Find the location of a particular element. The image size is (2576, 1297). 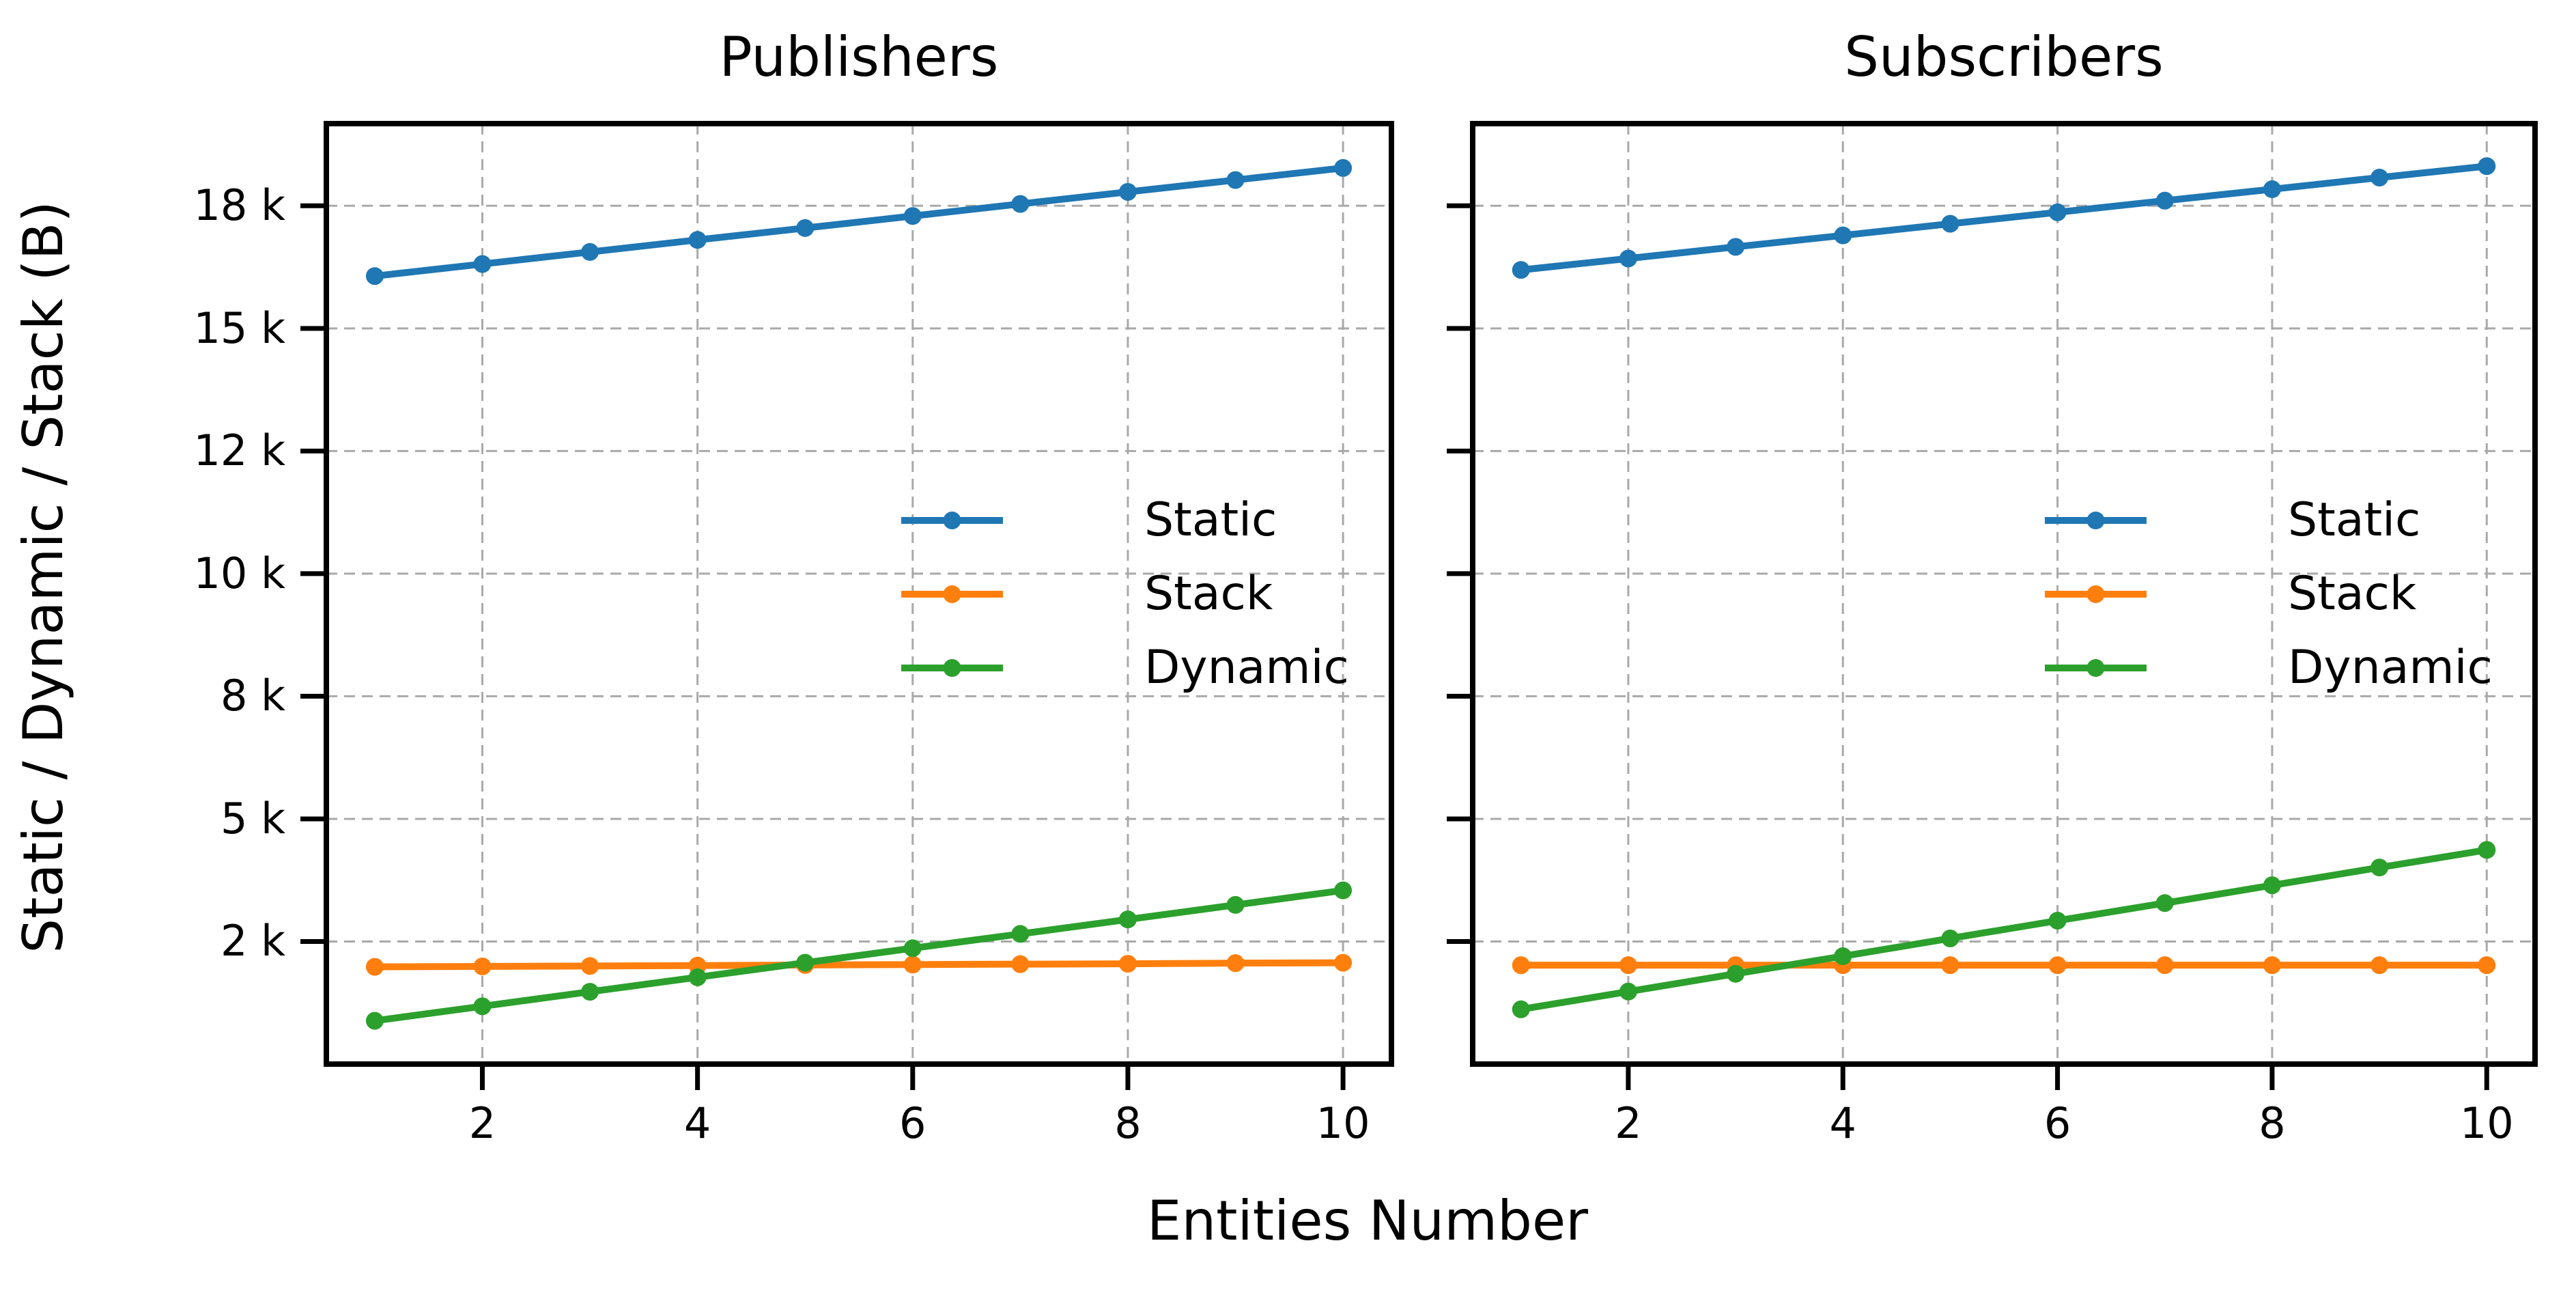

series-line-stack is located at coordinates (859, 965).